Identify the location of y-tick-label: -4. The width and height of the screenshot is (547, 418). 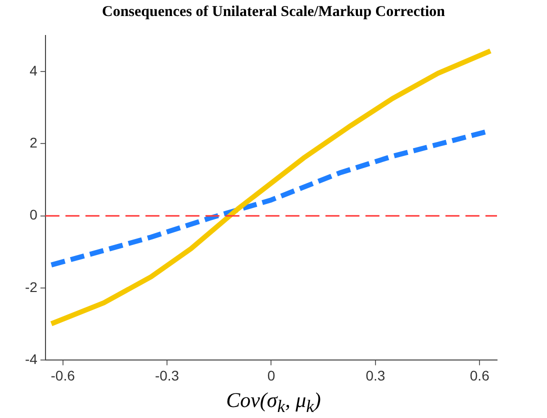
(31, 359).